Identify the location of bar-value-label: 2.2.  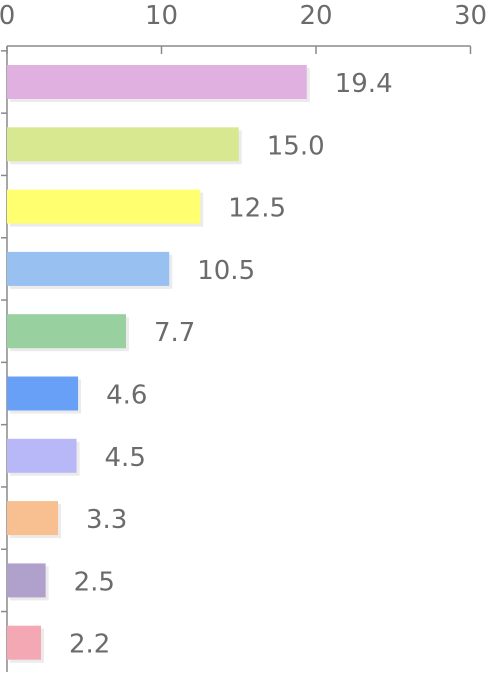
(89, 645).